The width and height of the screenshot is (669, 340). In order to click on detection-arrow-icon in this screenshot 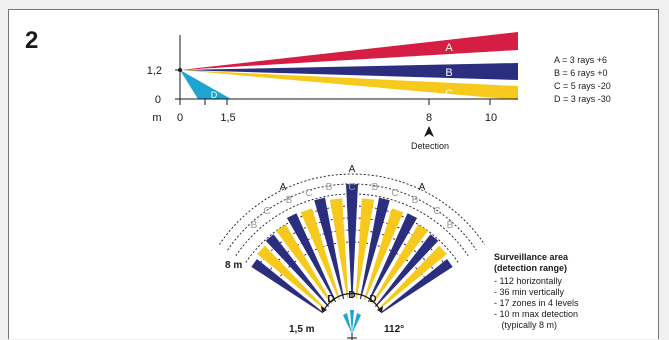, I will do `click(429, 131)`.